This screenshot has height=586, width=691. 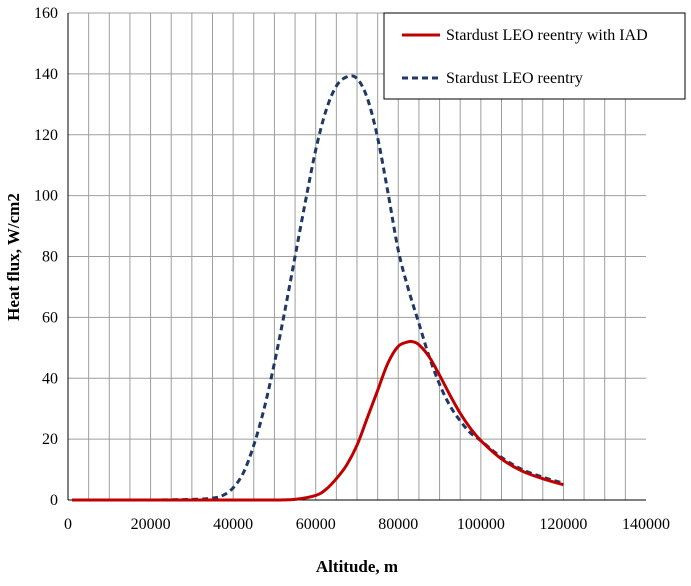 What do you see at coordinates (398, 524) in the screenshot?
I see `x-tick-label: 80000` at bounding box center [398, 524].